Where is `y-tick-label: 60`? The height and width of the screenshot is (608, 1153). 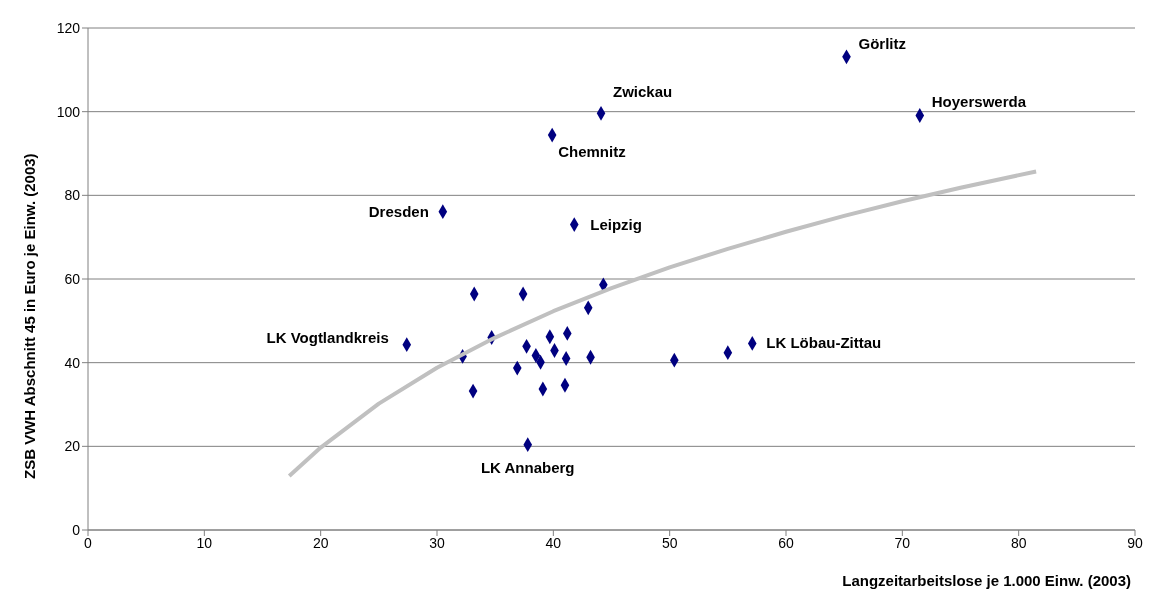 y-tick-label: 60 is located at coordinates (72, 278).